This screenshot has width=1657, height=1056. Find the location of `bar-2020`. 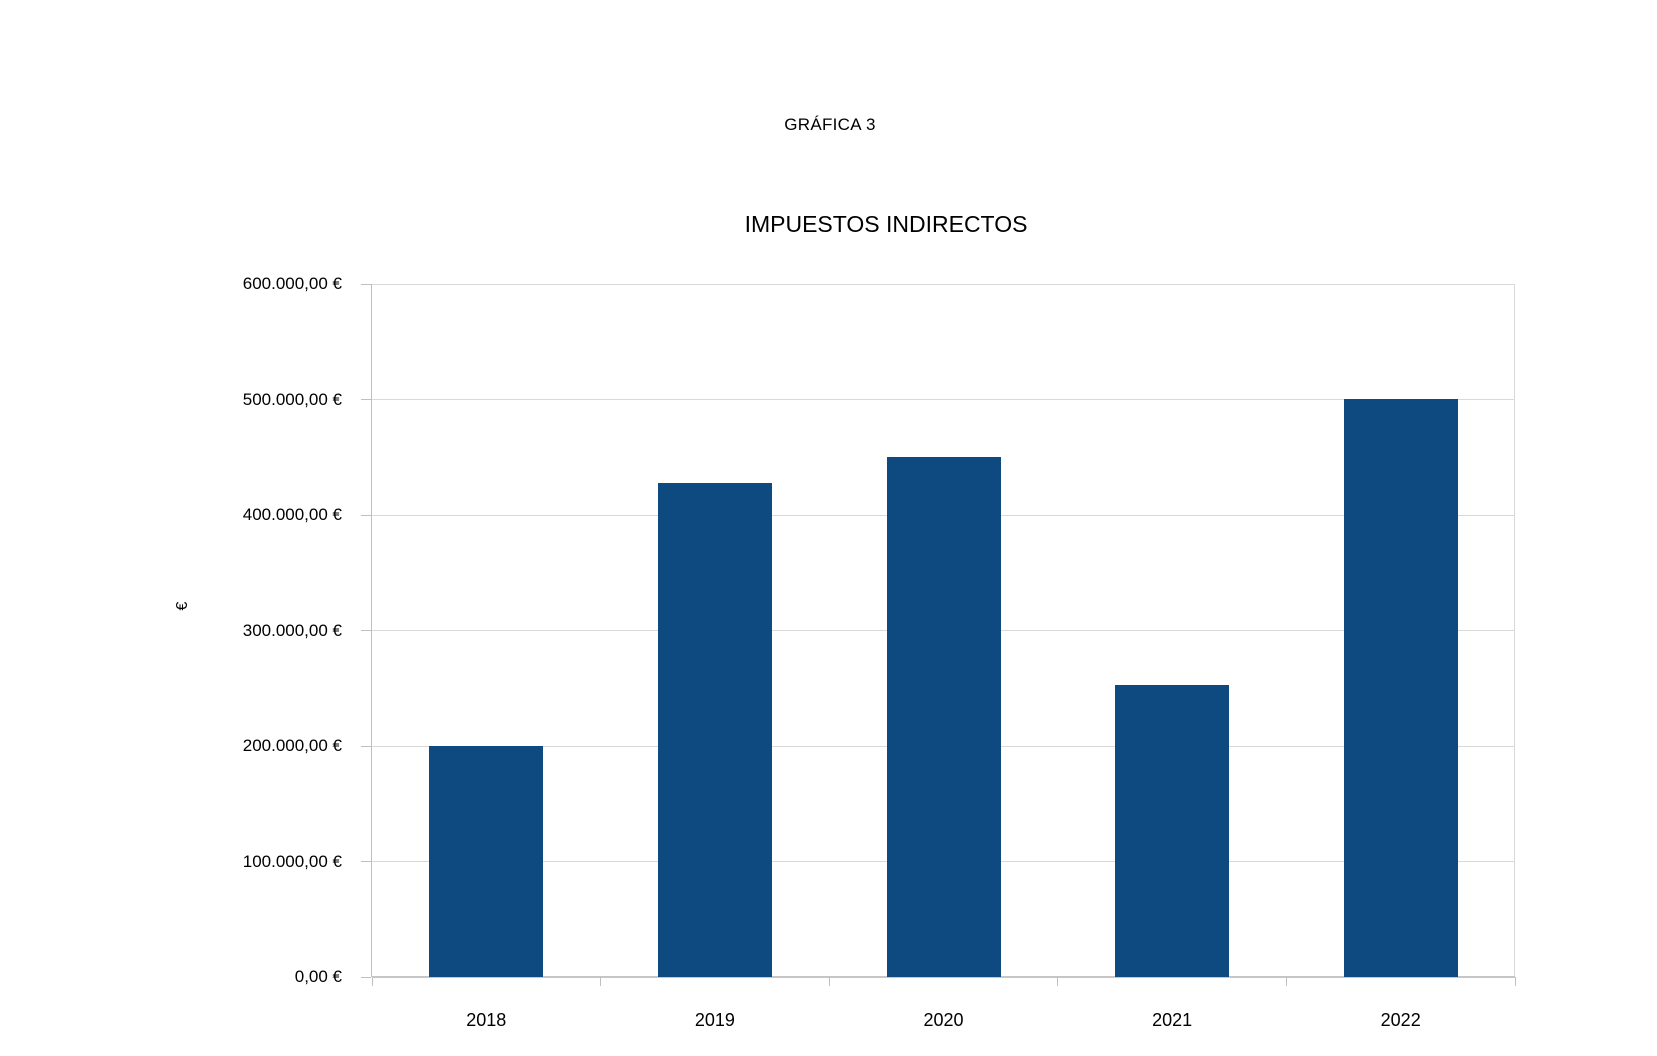

bar-2020 is located at coordinates (944, 717).